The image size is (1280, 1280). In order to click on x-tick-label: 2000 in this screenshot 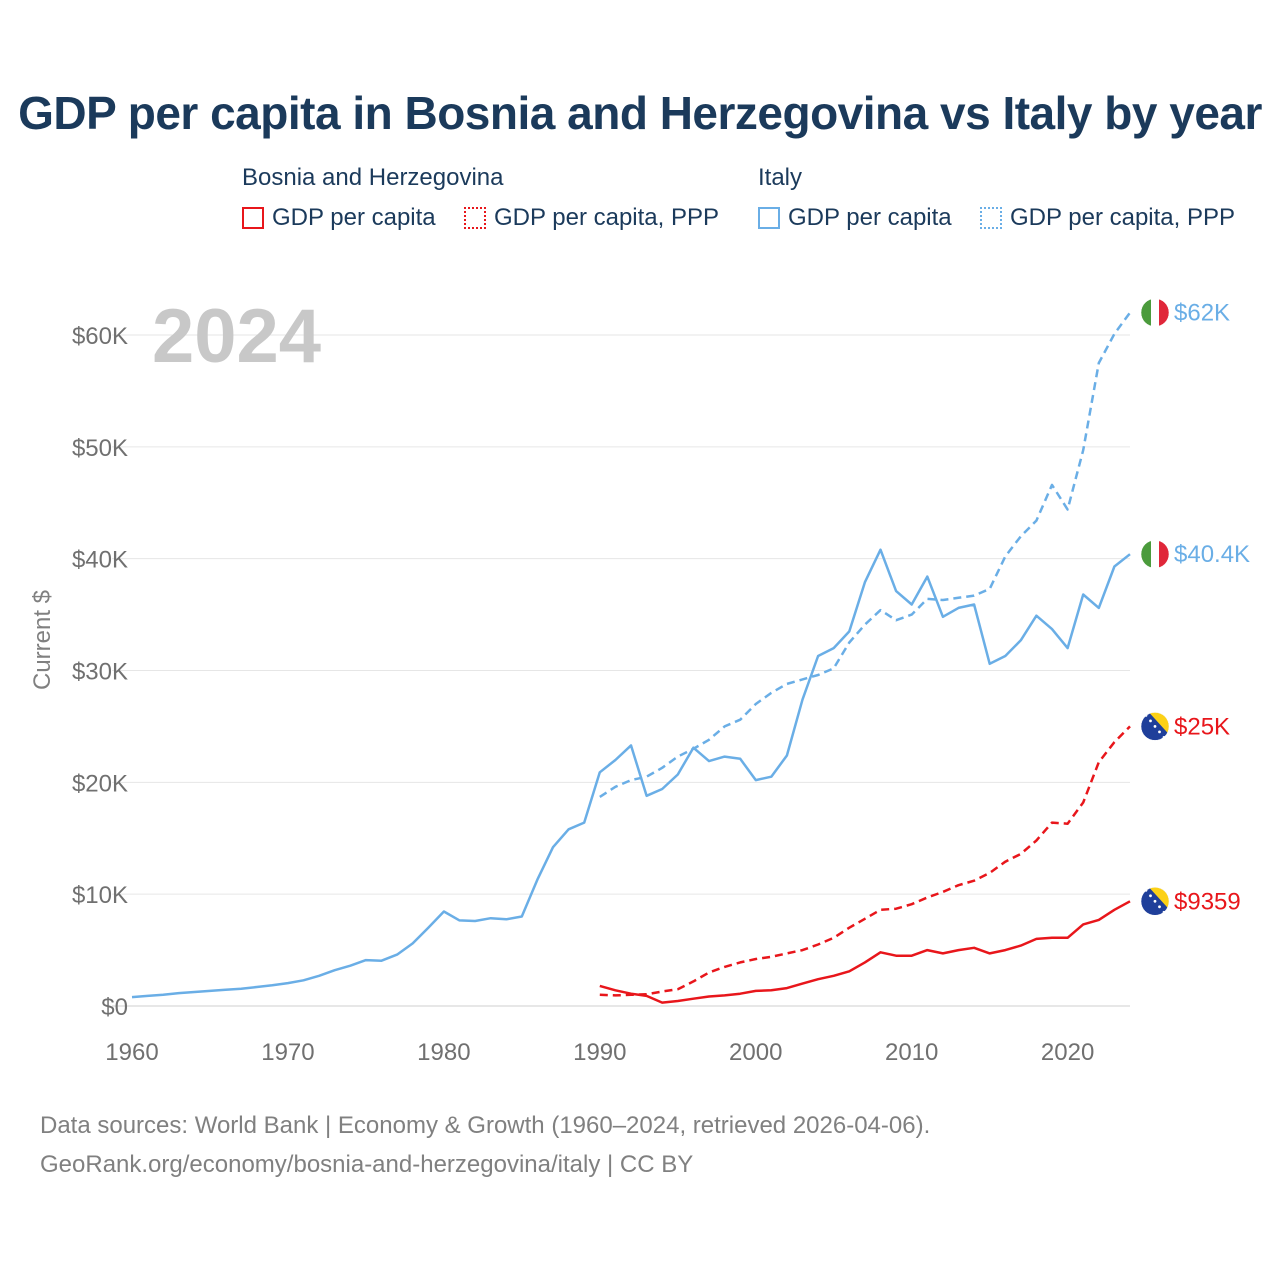, I will do `click(755, 1052)`.